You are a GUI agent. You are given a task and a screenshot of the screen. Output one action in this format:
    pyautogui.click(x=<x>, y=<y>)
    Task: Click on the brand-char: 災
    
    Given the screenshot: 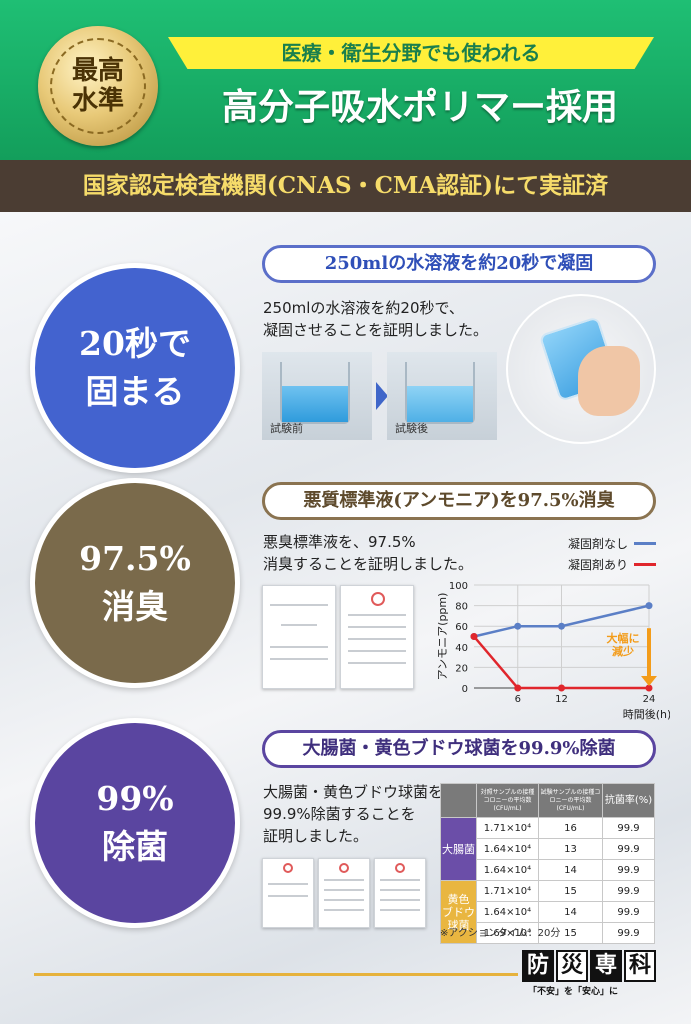 What is the action you would take?
    pyautogui.click(x=572, y=966)
    